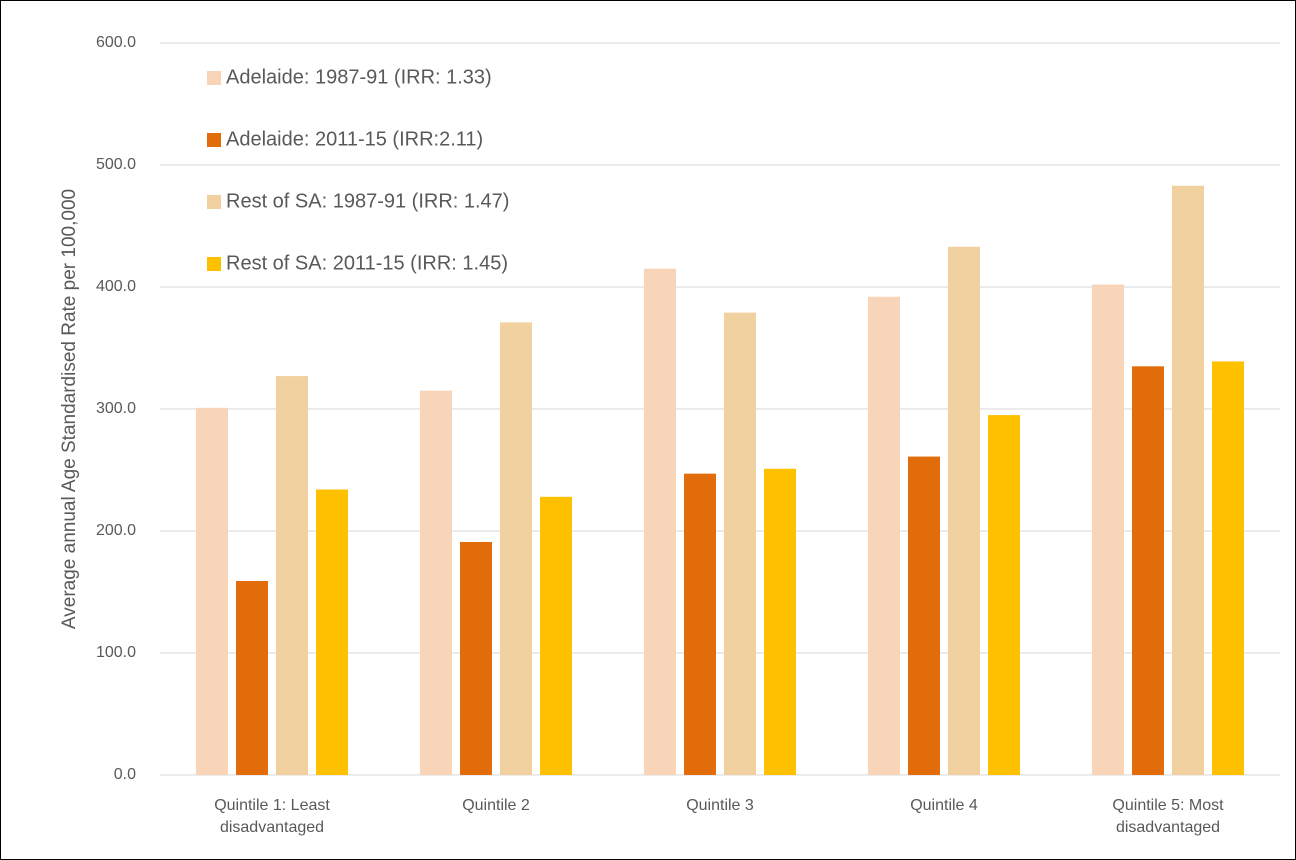 The width and height of the screenshot is (1296, 860). Describe the element at coordinates (1168, 816) in the screenshot. I see `x-tick-label: Quintile 5: Most disadvantaged` at that location.